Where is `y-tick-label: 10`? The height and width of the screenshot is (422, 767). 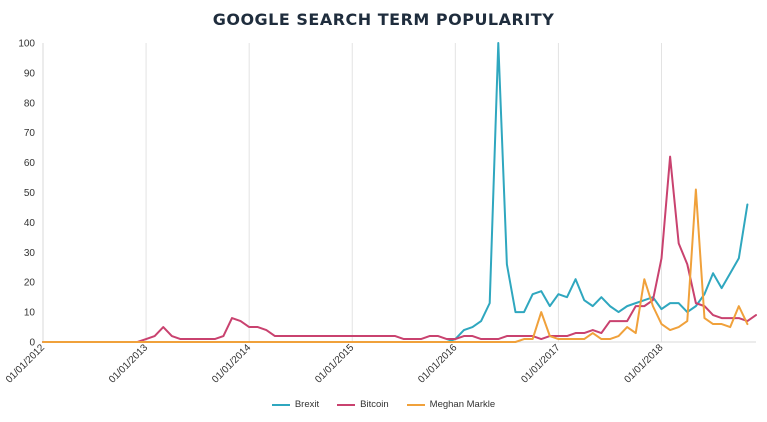
y-tick-label: 10 is located at coordinates (30, 313).